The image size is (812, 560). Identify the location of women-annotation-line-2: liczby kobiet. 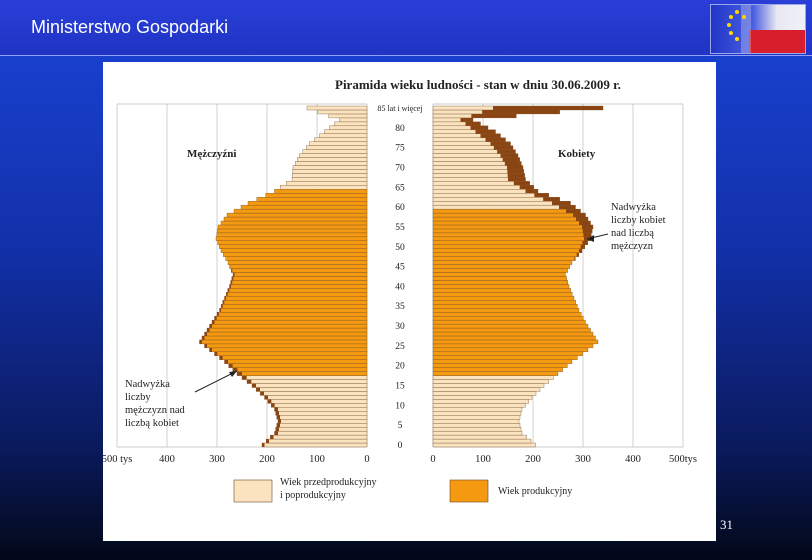
(638, 220).